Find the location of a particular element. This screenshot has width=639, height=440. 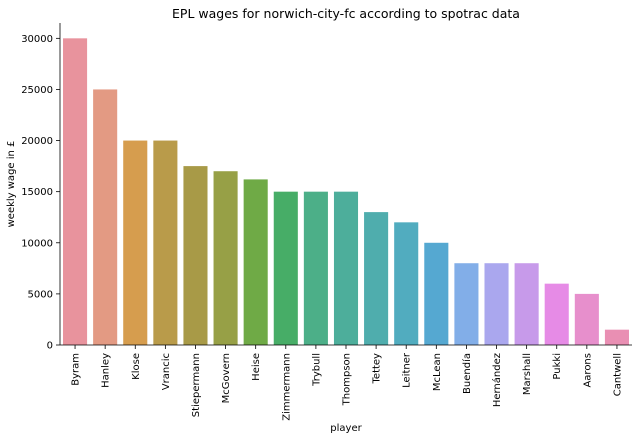

bar-mclean is located at coordinates (436, 293).